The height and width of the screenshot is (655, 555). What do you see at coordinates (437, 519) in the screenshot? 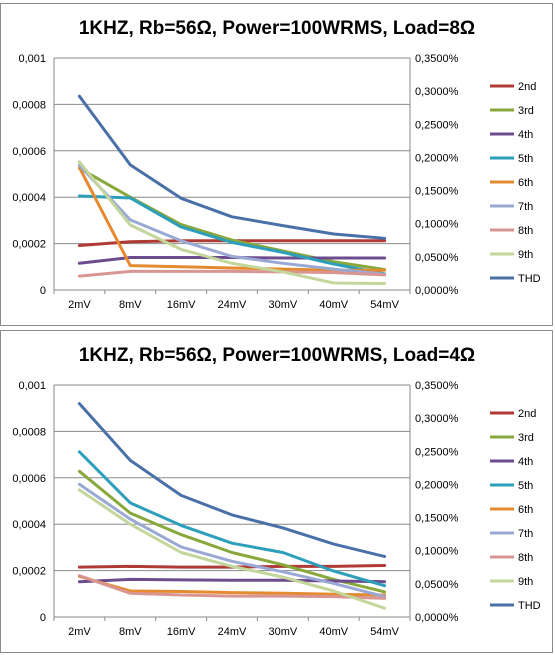
I see `chart-2-y2-tick-label: 0,1500%` at bounding box center [437, 519].